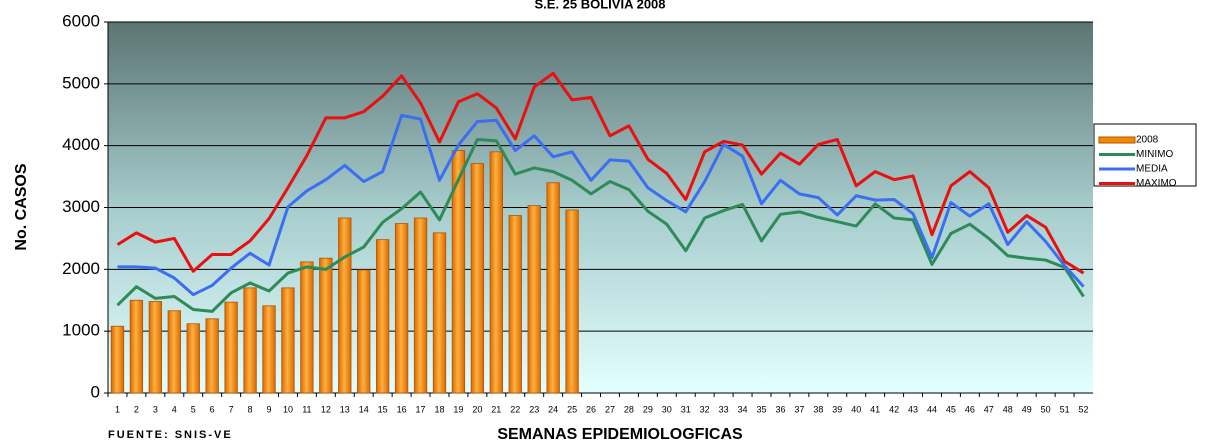 The height and width of the screenshot is (444, 1218). I want to click on x-tick-label: 24, so click(553, 409).